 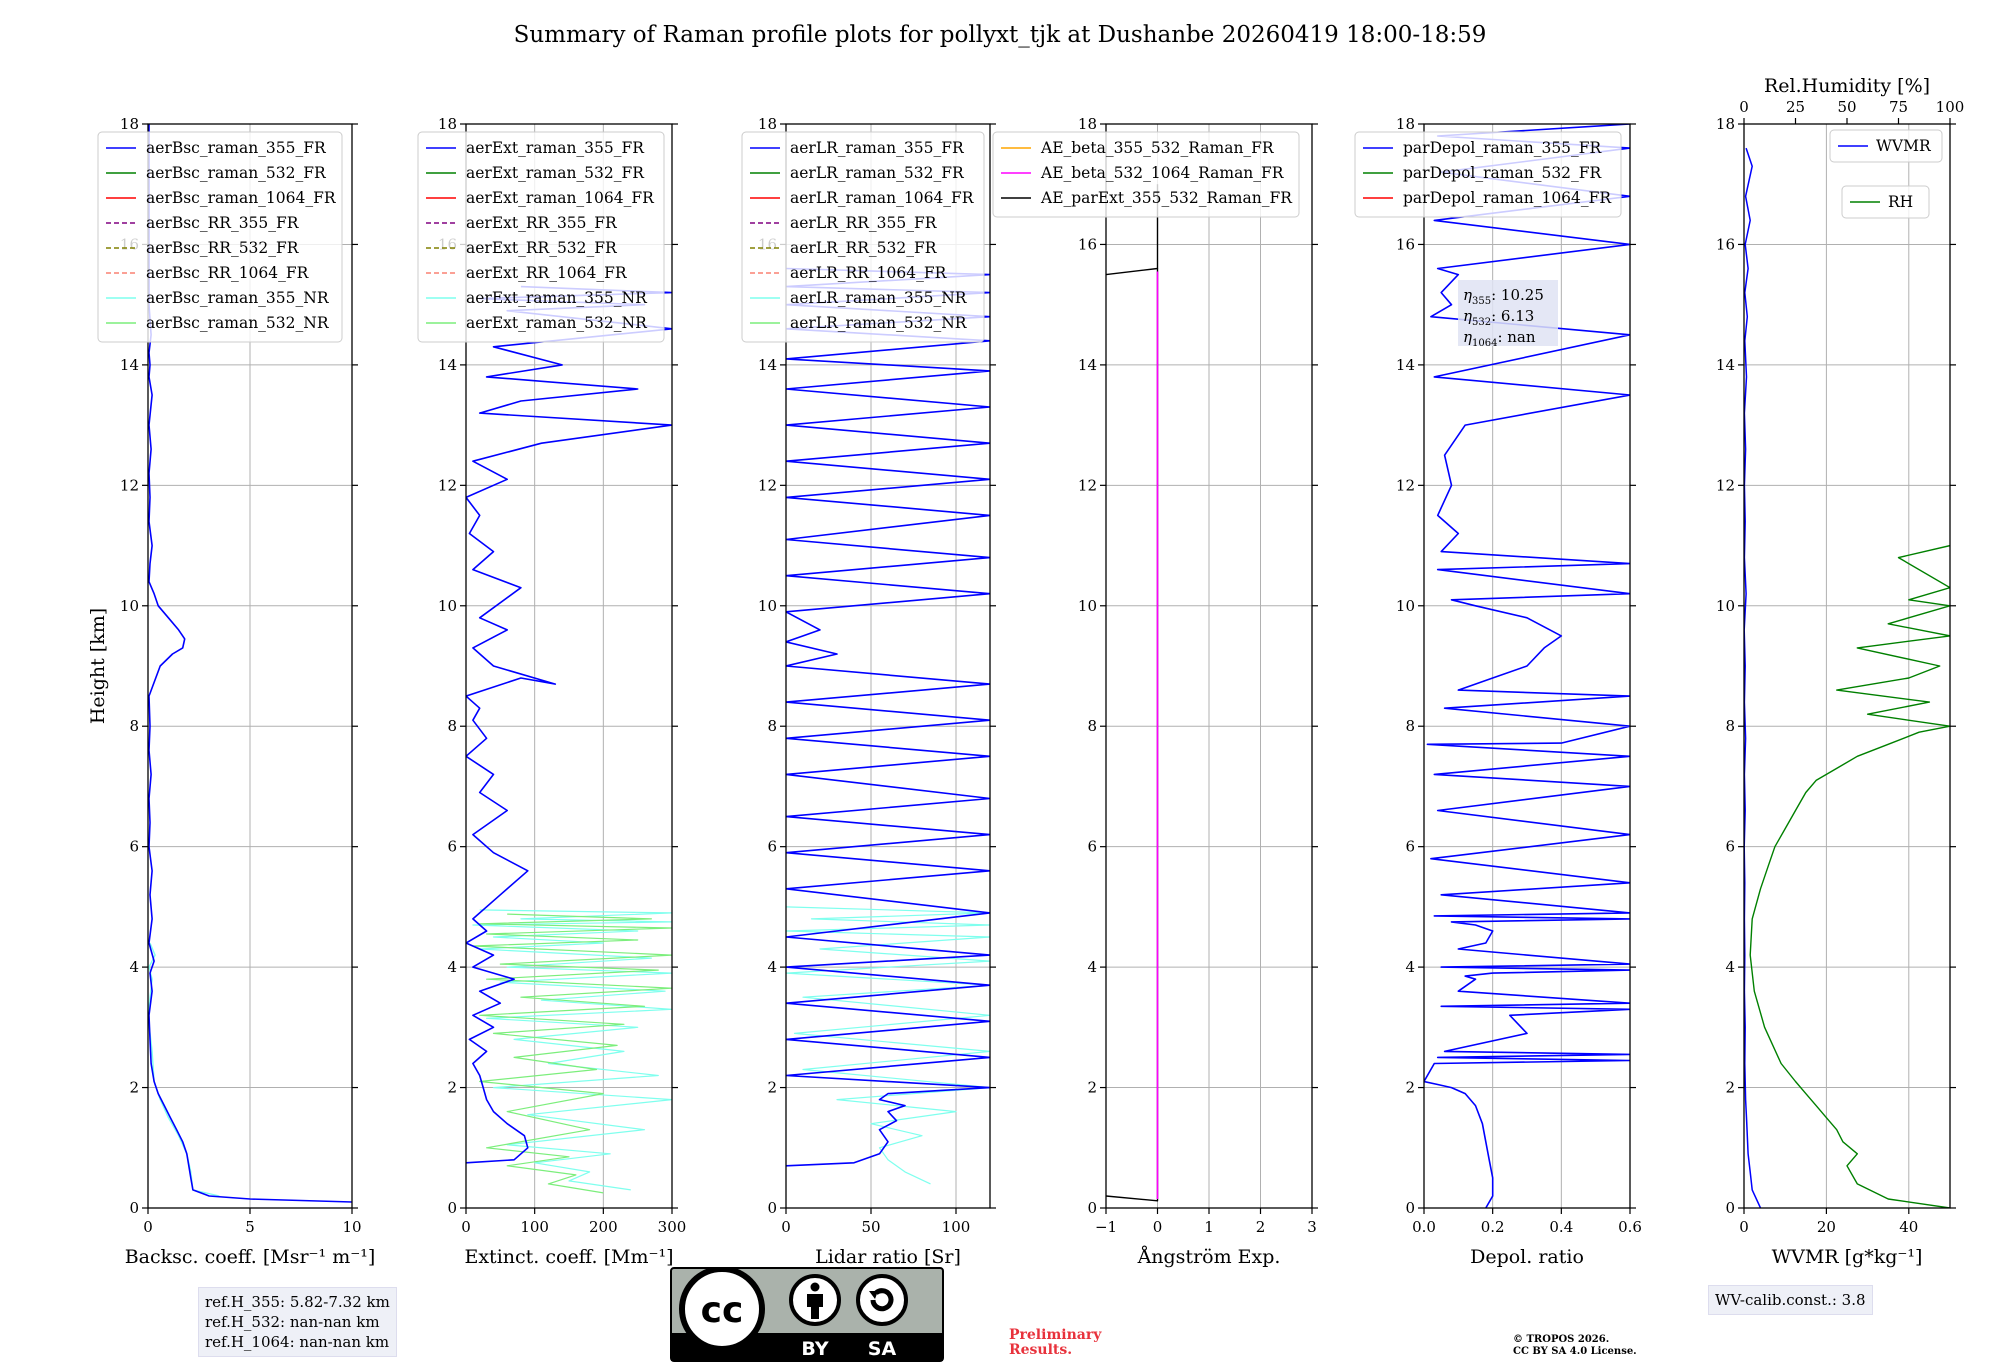 What do you see at coordinates (555, 173) in the screenshot?
I see `legend-label: aerExt_raman_532_FR` at bounding box center [555, 173].